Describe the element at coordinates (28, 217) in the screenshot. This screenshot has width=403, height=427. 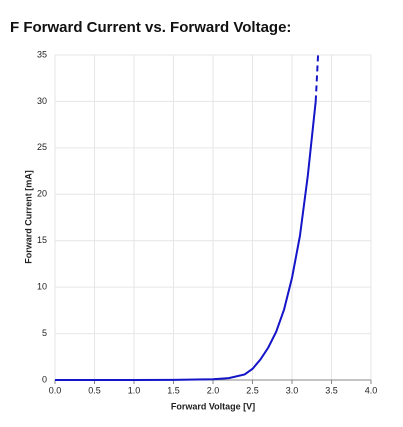
I see `y-axis-label: Forward Current [mA]` at that location.